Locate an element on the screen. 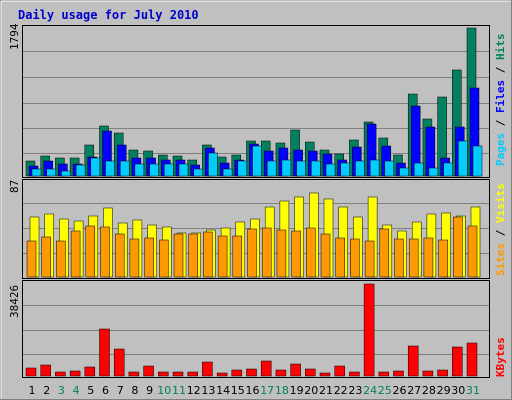  day-label: 2 is located at coordinates (46, 390).